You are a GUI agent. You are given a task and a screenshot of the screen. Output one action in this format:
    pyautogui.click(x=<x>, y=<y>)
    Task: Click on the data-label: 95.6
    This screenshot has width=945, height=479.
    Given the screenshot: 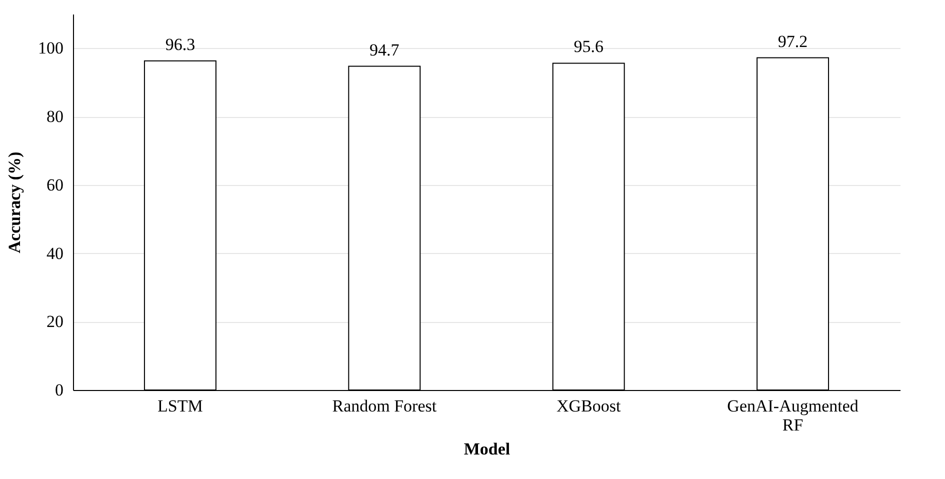 What is the action you would take?
    pyautogui.click(x=589, y=46)
    